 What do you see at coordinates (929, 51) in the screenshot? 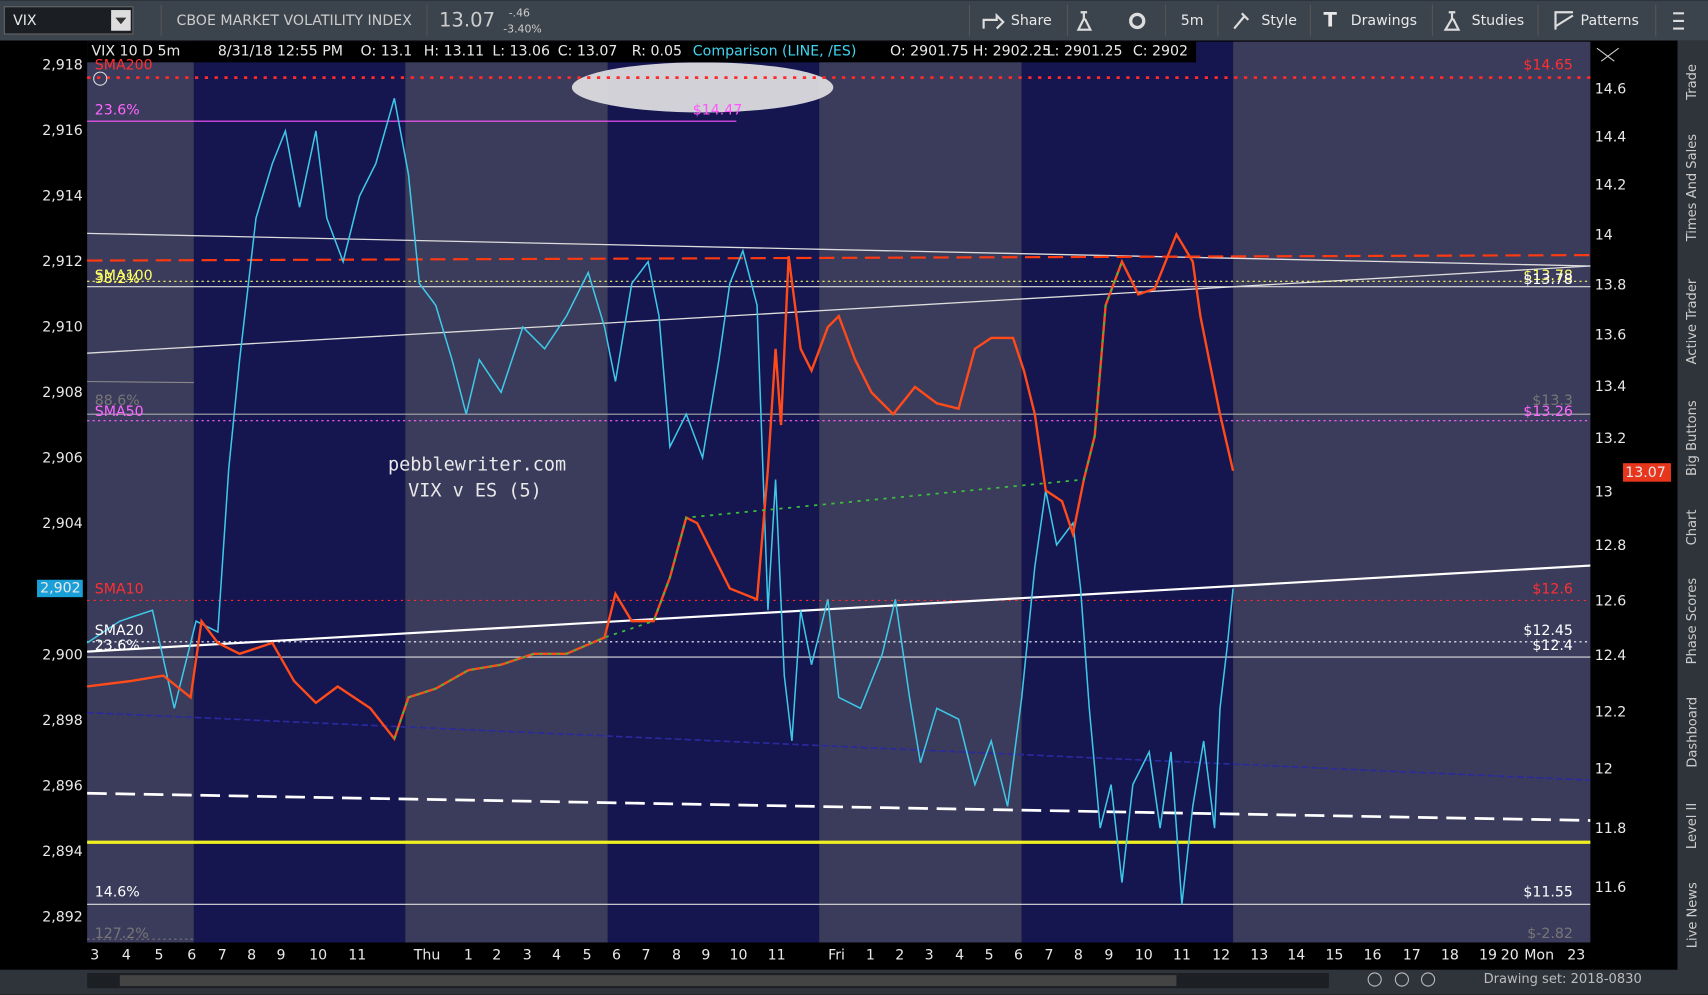
I see `cmp-open: O: 2901.75` at bounding box center [929, 51].